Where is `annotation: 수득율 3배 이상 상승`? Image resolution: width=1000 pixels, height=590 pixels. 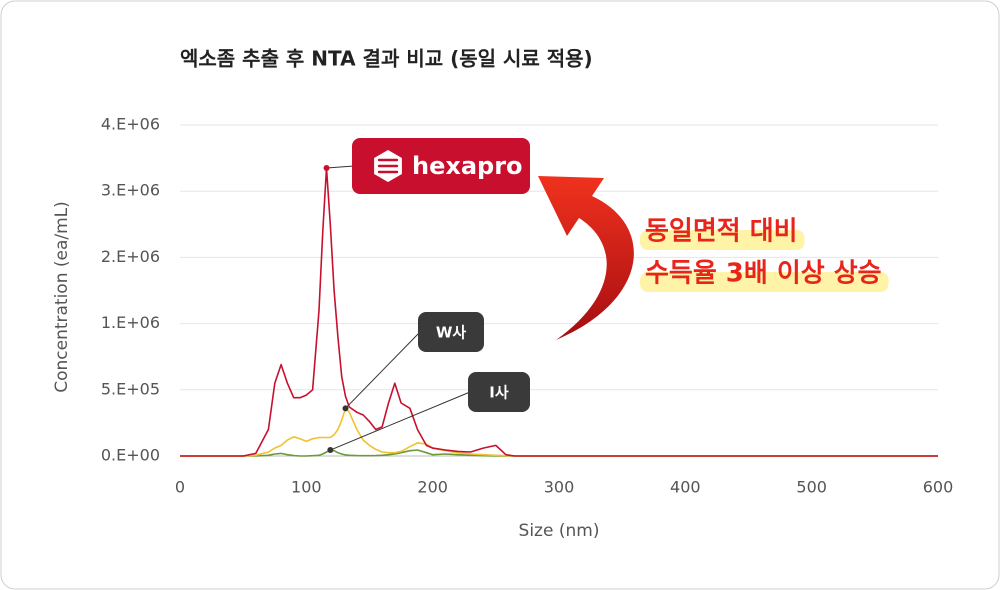 annotation: 수득율 3배 이상 상승 is located at coordinates (763, 274).